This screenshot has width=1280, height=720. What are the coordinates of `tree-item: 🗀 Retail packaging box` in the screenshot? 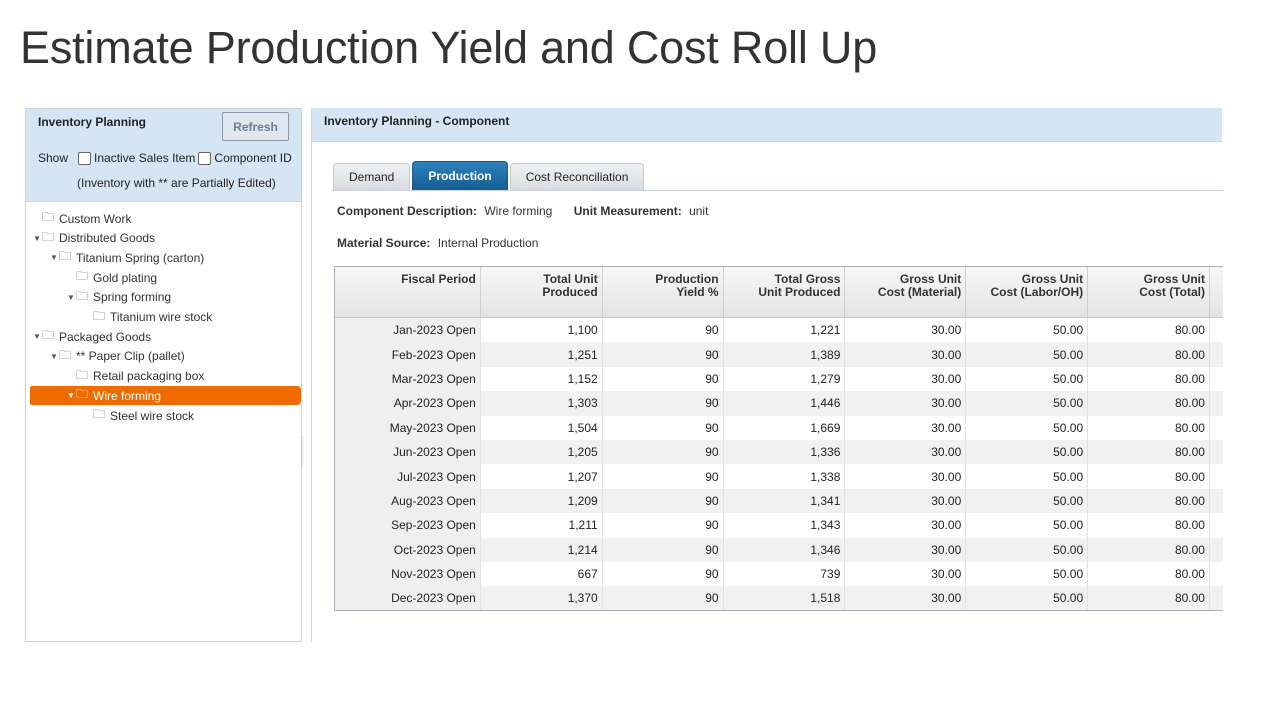 It's located at (117, 376).